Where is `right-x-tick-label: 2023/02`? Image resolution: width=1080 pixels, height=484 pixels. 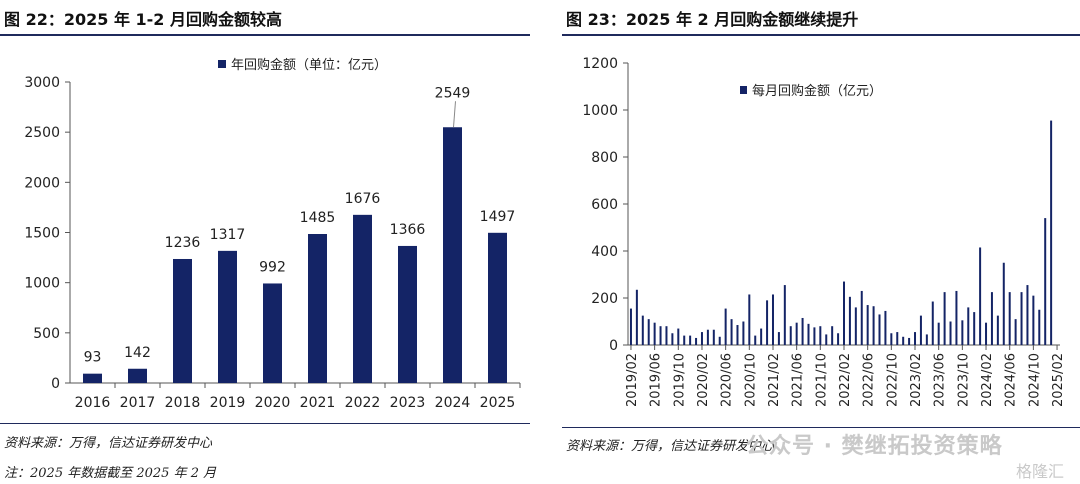 right-x-tick-label: 2023/02 is located at coordinates (916, 380).